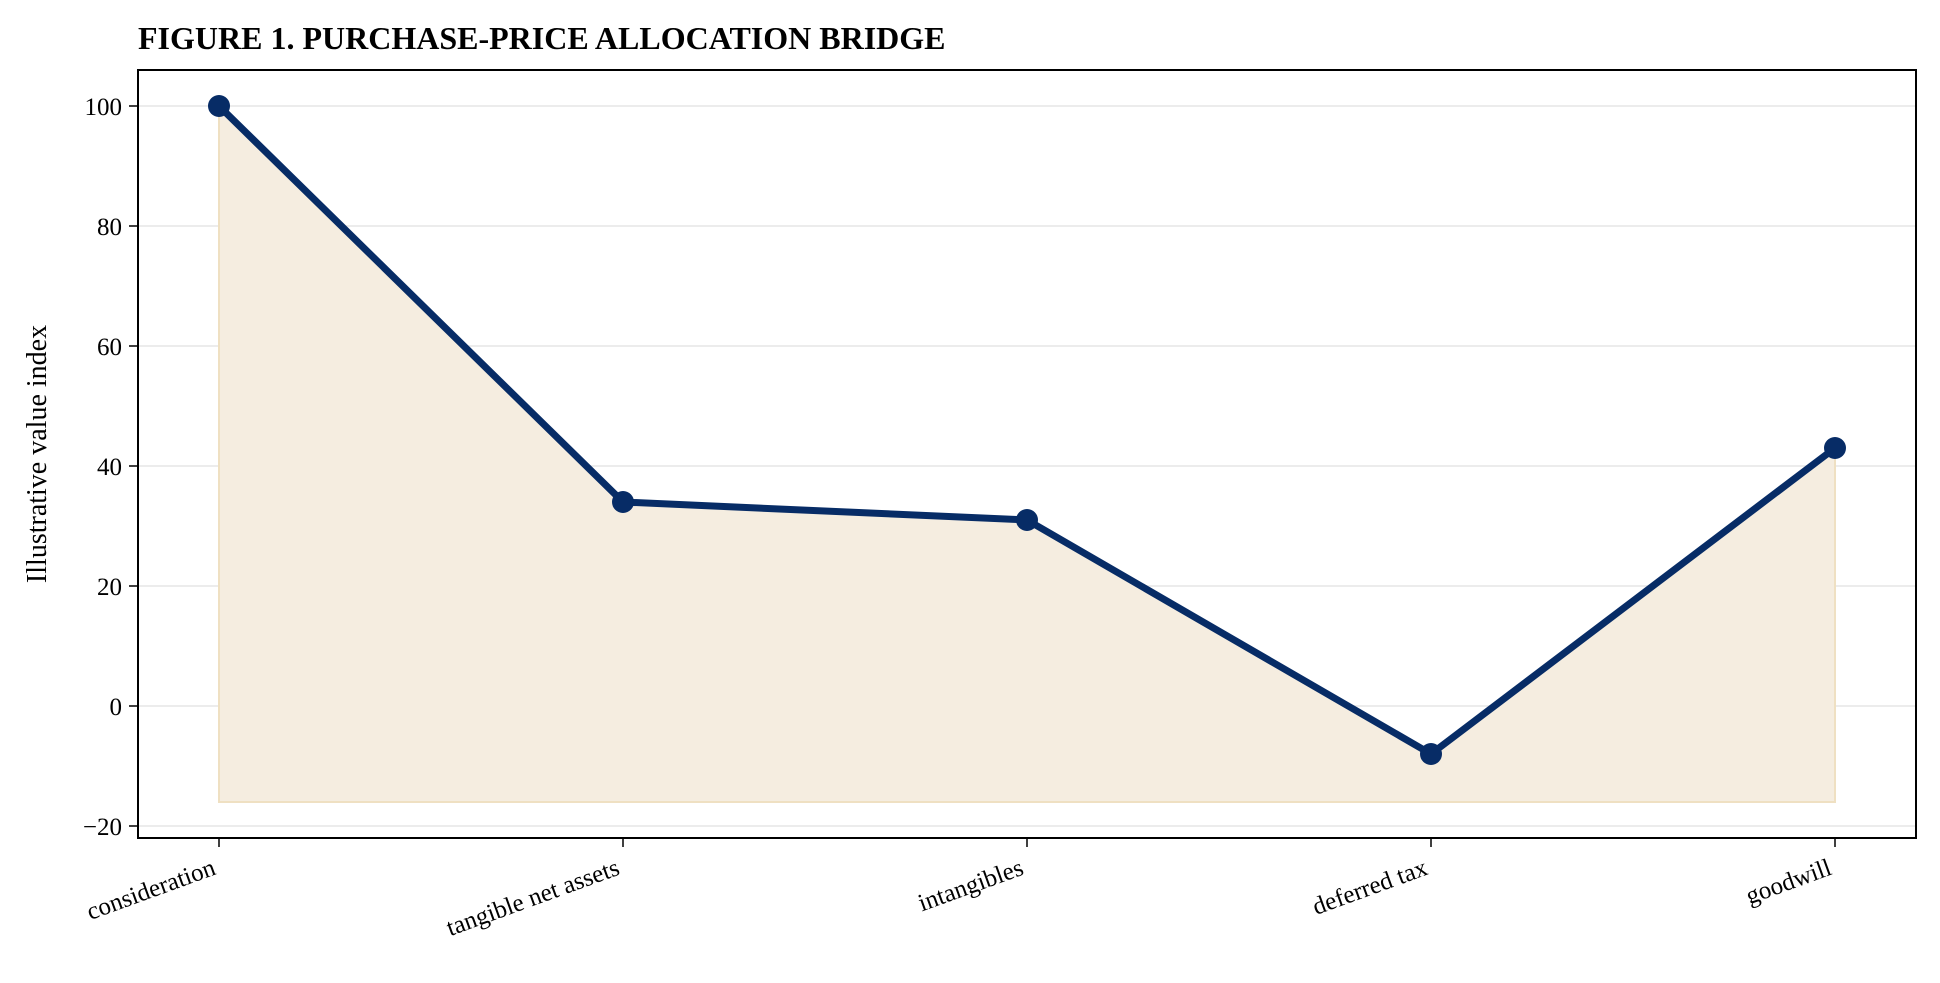 This screenshot has width=1940, height=983. I want to click on x-tick-label: tangible net assets, so click(533, 898).